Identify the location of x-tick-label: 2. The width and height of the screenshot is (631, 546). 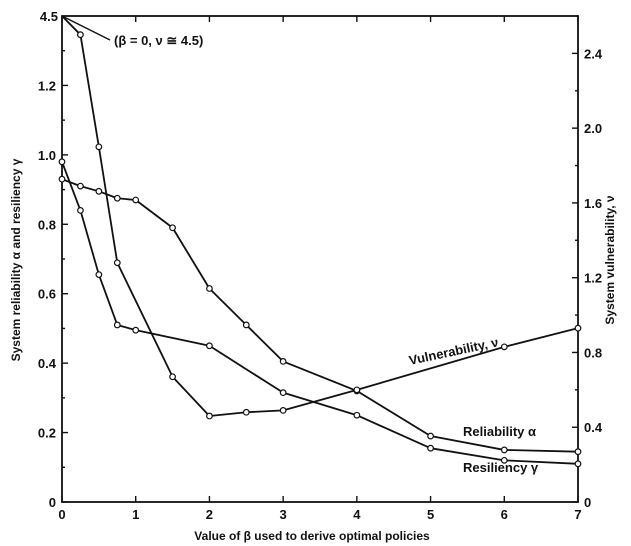
(209, 514).